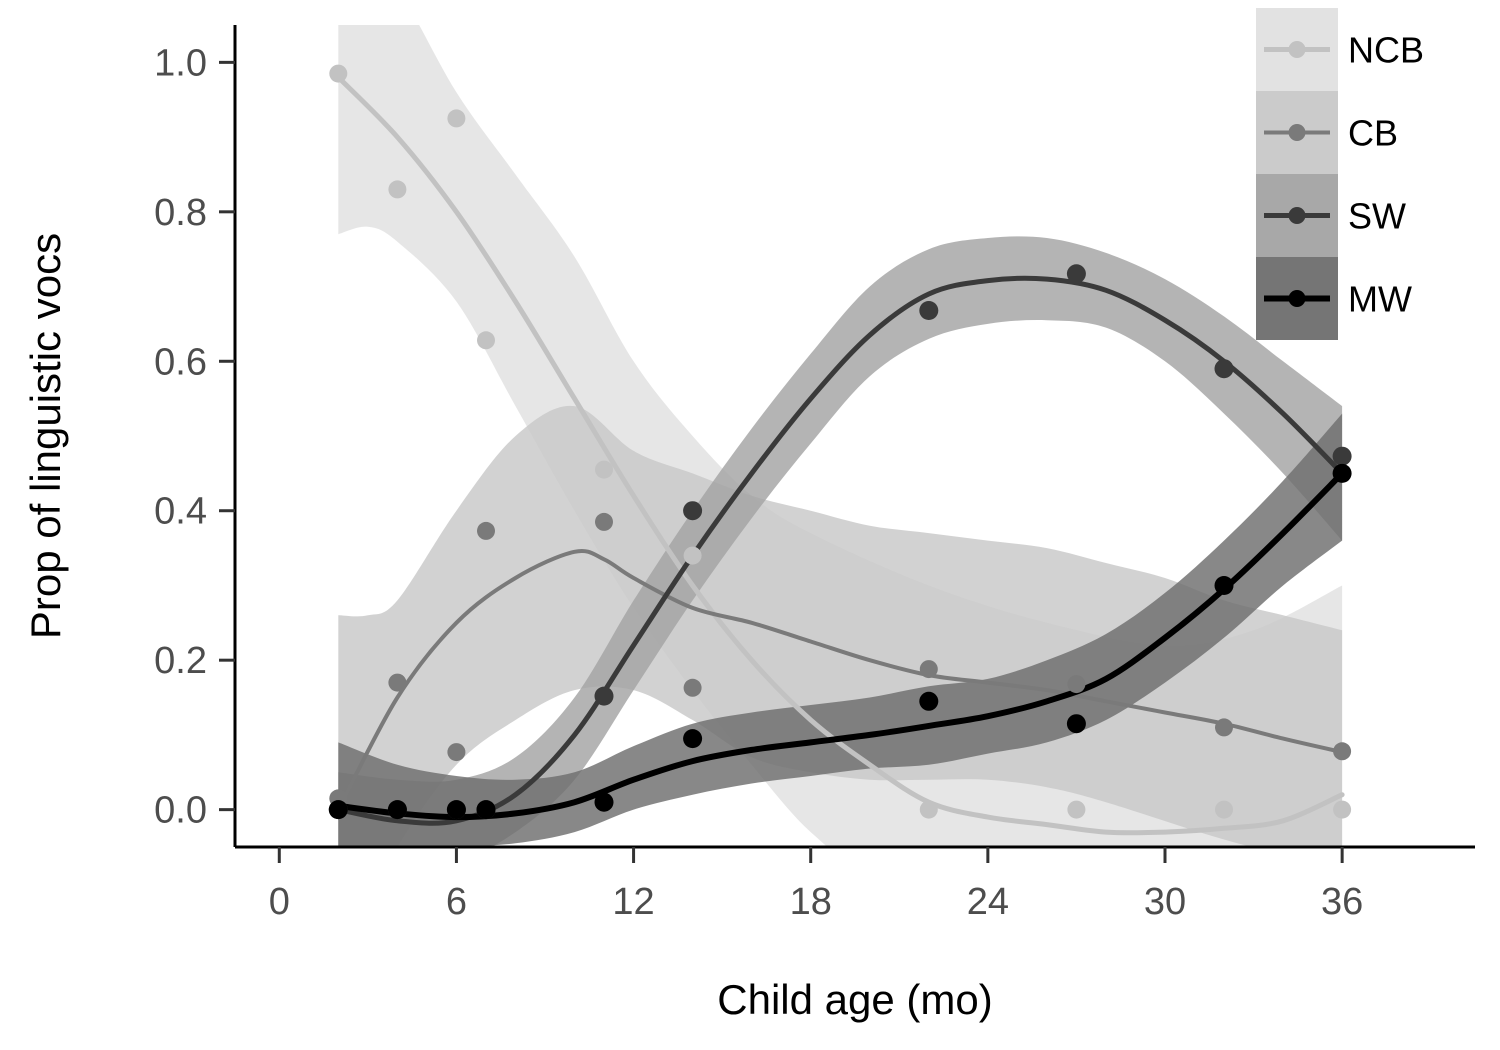  Describe the element at coordinates (180, 512) in the screenshot. I see `y-tick-label: 0.4` at that location.